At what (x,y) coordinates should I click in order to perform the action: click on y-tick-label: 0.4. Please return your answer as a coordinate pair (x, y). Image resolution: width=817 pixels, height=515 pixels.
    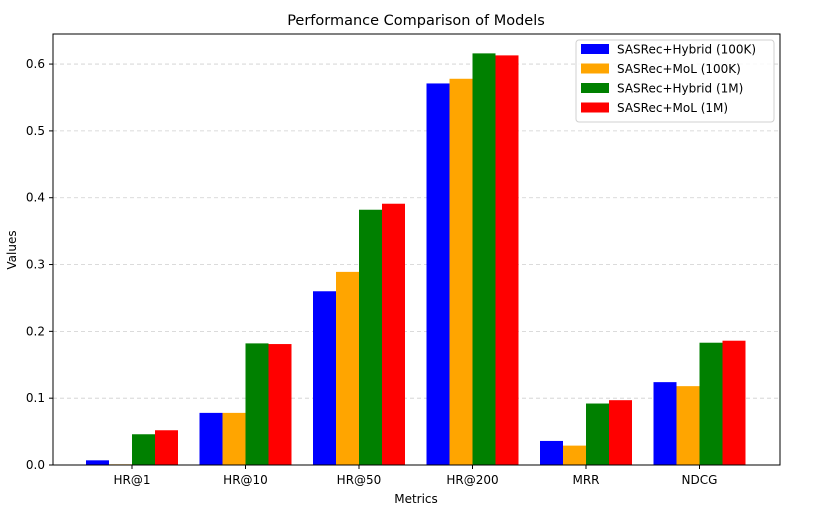
    Looking at the image, I should click on (35, 198).